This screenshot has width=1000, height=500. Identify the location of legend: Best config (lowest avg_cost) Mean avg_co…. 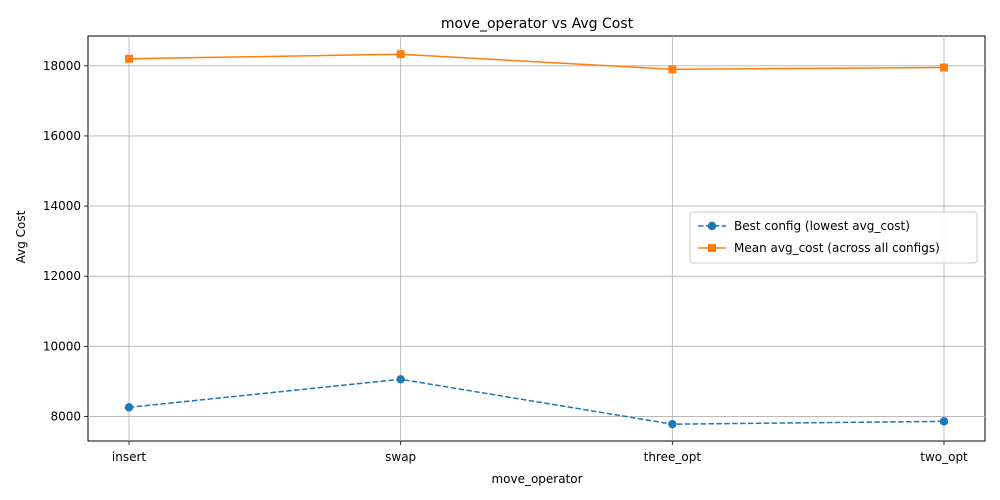
(833, 237).